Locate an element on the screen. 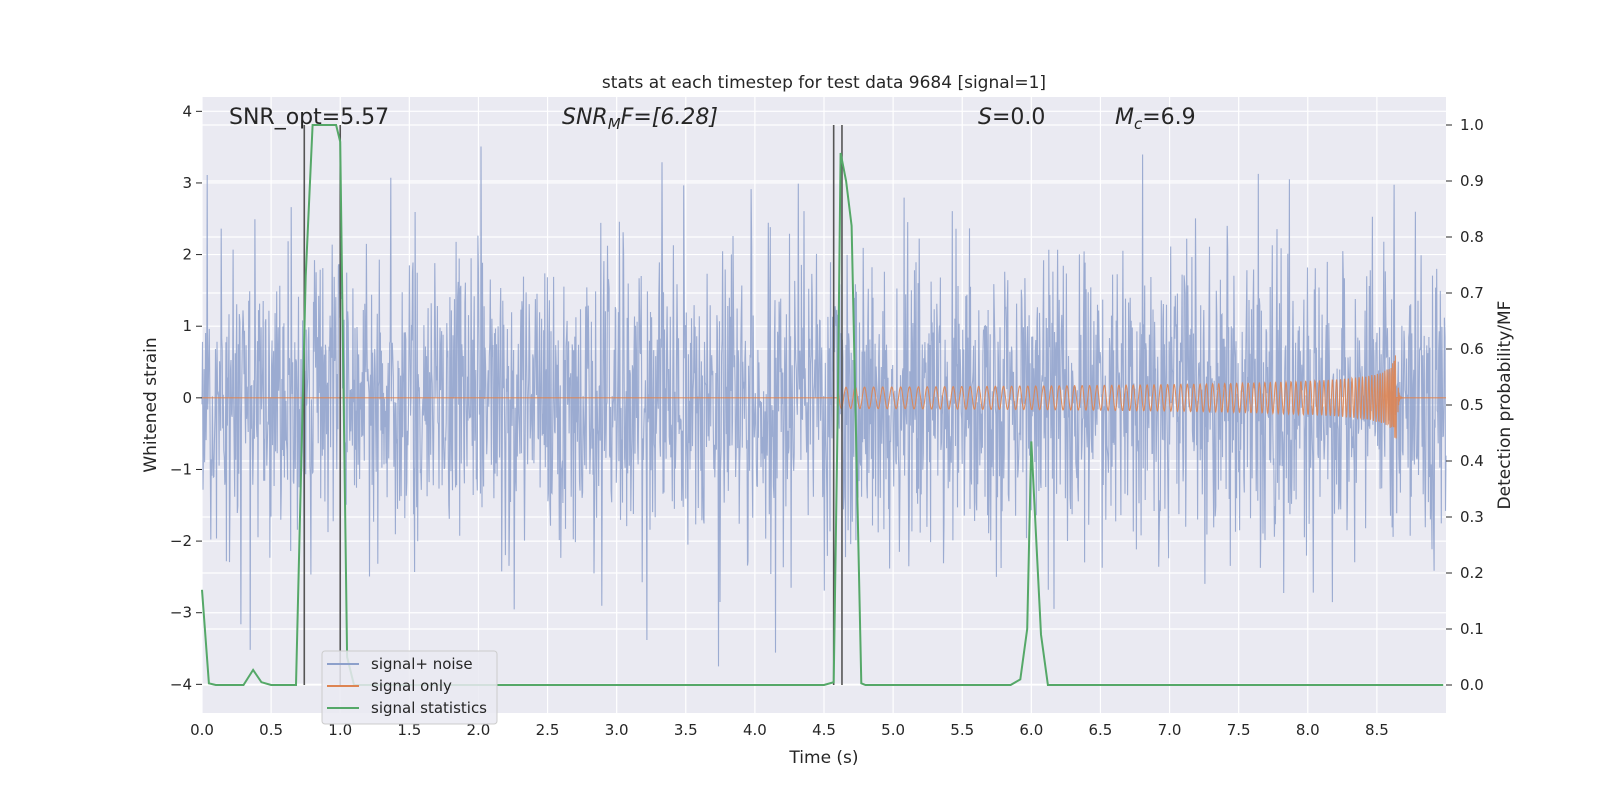 Image resolution: width=1600 pixels, height=800 pixels. x-tick-label: 8.0 is located at coordinates (1308, 730).